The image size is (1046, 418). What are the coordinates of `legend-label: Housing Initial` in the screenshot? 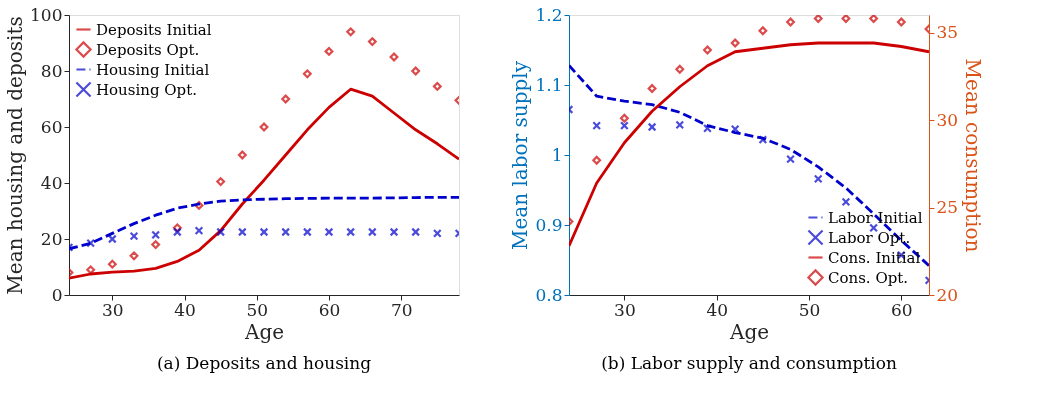 It's located at (153, 69).